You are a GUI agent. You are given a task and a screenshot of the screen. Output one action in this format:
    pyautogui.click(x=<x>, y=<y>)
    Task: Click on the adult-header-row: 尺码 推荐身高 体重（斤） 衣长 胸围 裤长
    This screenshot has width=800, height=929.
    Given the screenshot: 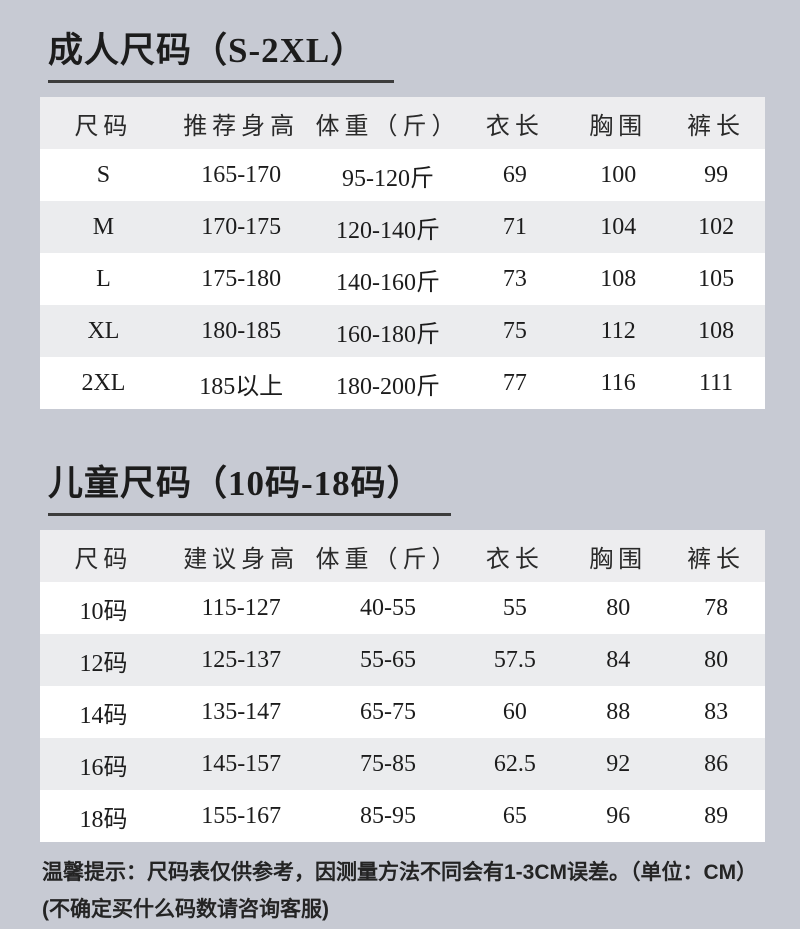 What is the action you would take?
    pyautogui.click(x=402, y=123)
    